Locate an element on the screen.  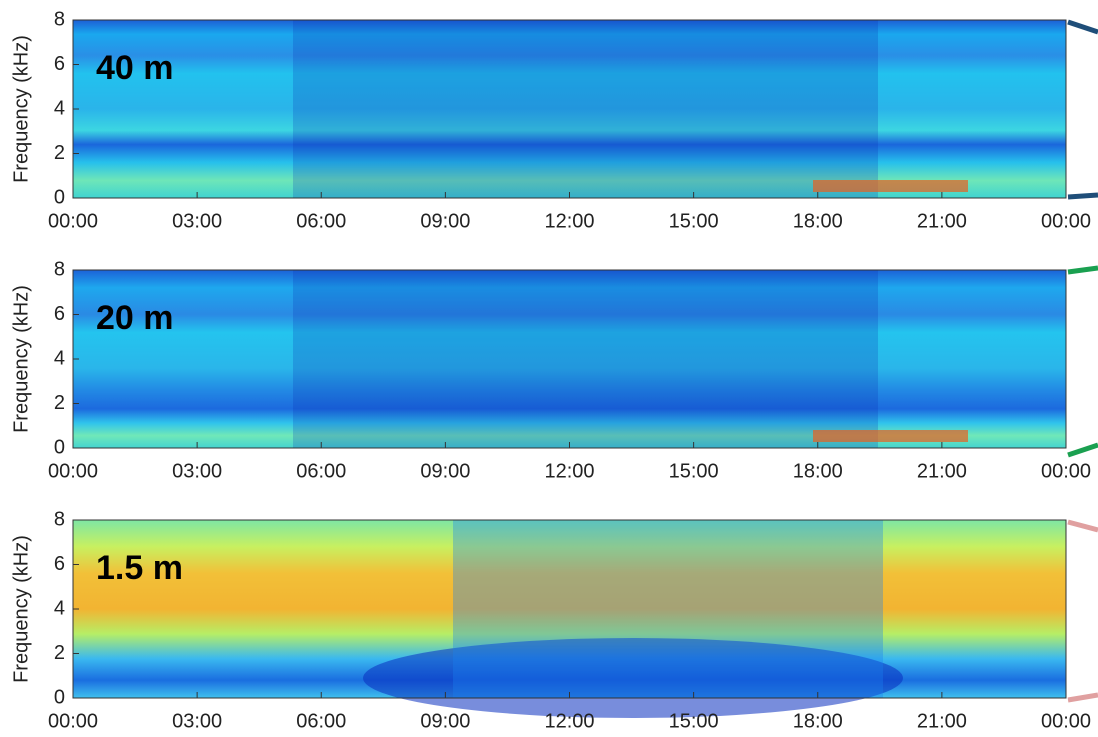
panel-title: 40 m is located at coordinates (135, 68).